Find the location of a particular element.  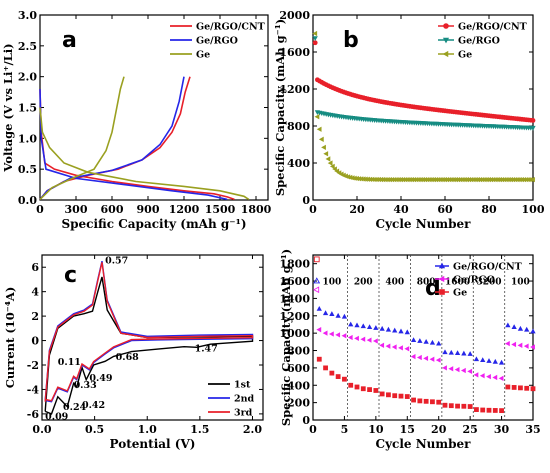

y-axis-label: Specific Capacity (mAh g⁻¹) is located at coordinates (280, 107).